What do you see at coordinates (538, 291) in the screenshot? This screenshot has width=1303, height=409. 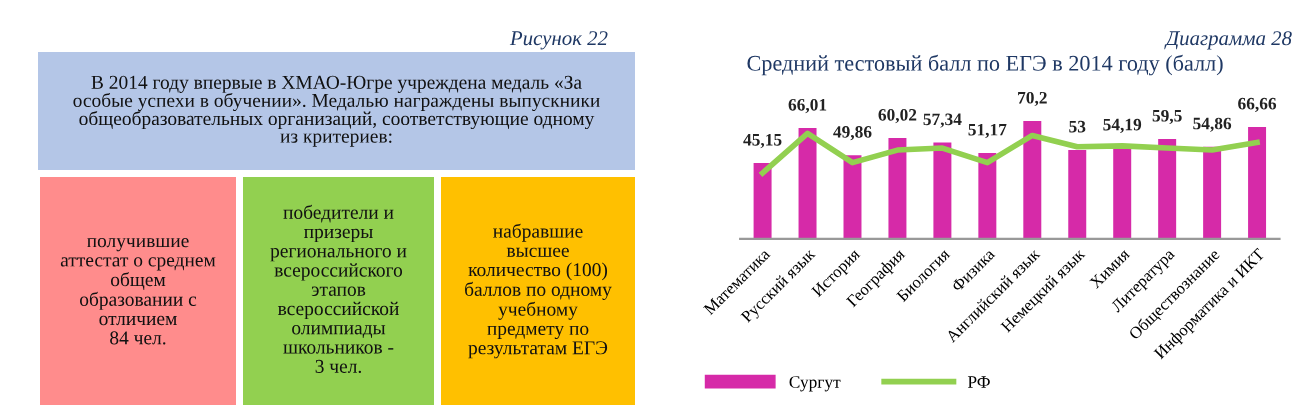 I see `text: набравшие высшее количество (100) баллов по одному учебному предмету по результатам ЕГЭ` at bounding box center [538, 291].